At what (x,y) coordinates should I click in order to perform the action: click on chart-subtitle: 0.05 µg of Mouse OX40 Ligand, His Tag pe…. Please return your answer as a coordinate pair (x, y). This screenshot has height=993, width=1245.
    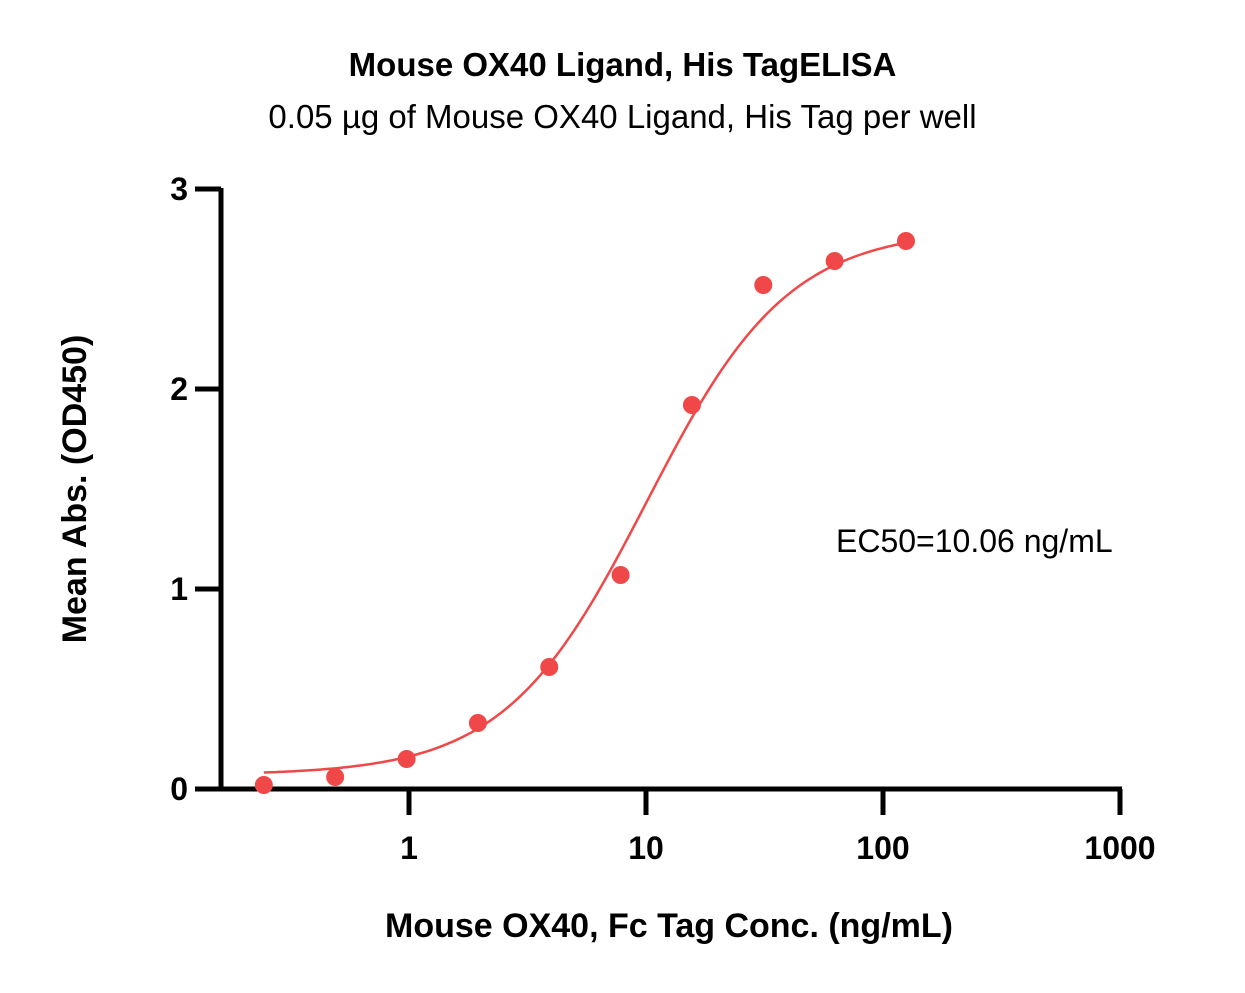
    Looking at the image, I should click on (622, 116).